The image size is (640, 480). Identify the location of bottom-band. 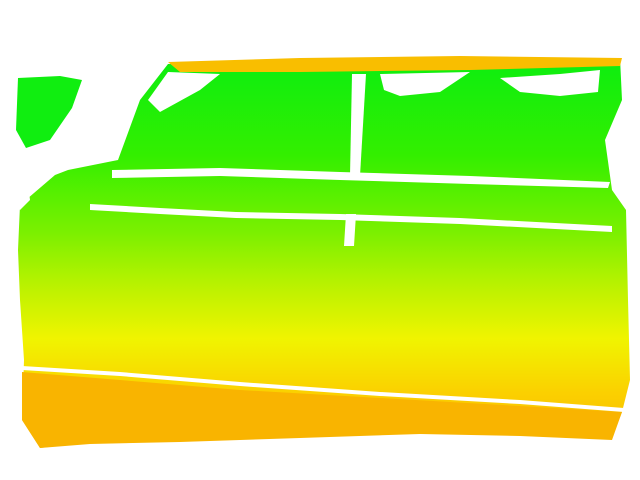
(322, 410).